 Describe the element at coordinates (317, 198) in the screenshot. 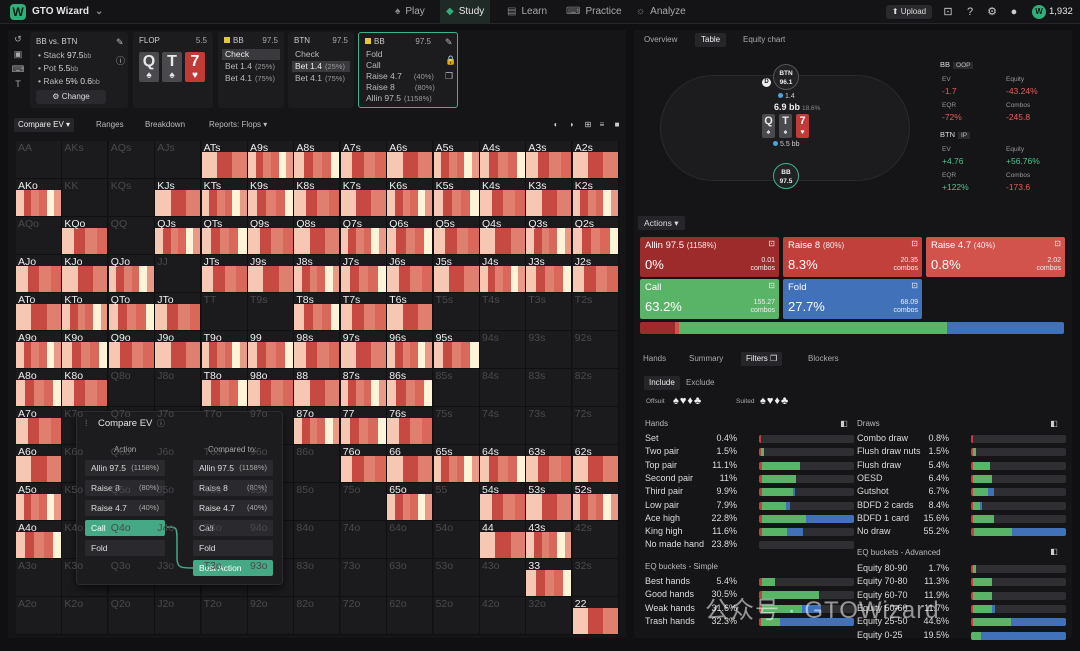

I see `hand-cell: K8s` at that location.